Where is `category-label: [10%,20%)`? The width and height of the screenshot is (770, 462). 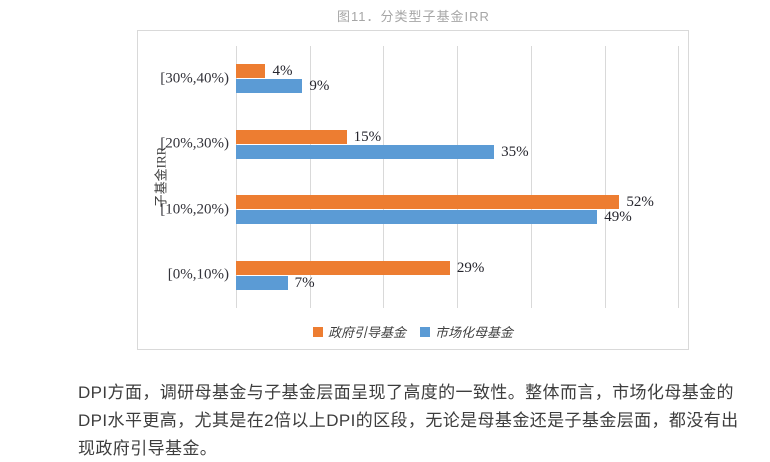 category-label: [10%,20%) is located at coordinates (194, 209).